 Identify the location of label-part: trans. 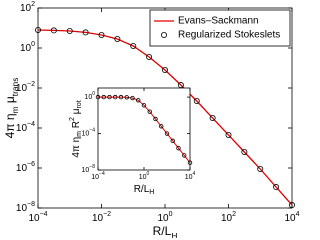
(15, 87).